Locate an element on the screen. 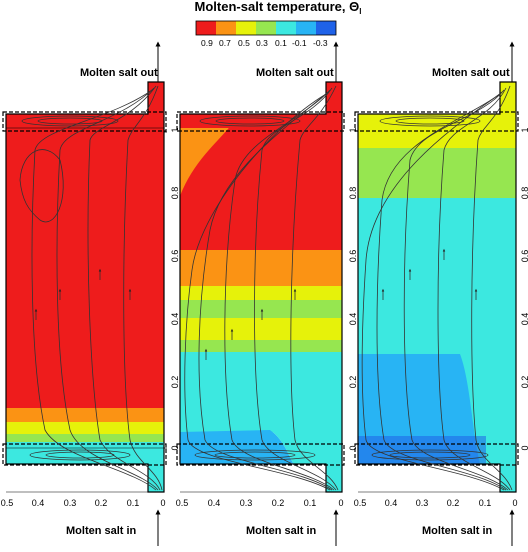 This screenshot has width=528, height=552. colorbar-swatch-red is located at coordinates (206, 28).